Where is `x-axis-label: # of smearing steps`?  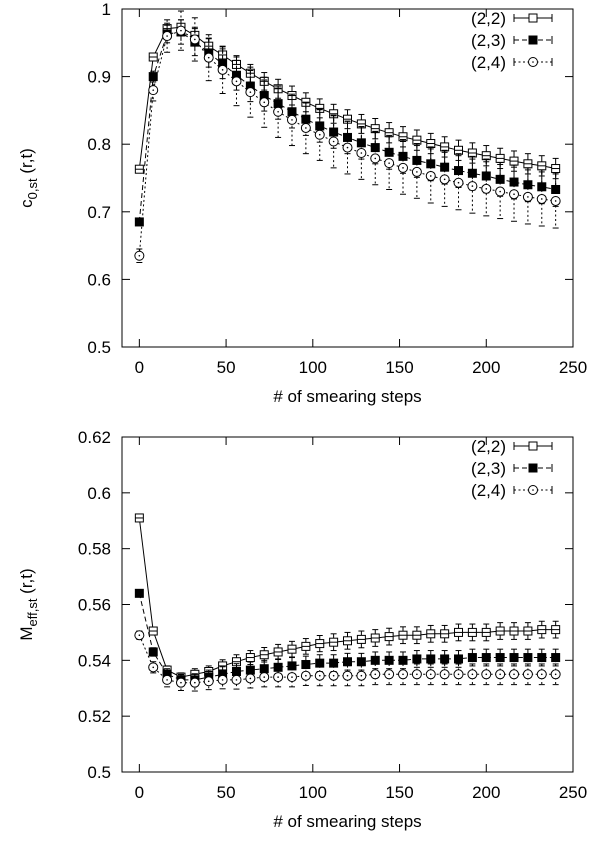 x-axis-label: # of smearing steps is located at coordinates (347, 821).